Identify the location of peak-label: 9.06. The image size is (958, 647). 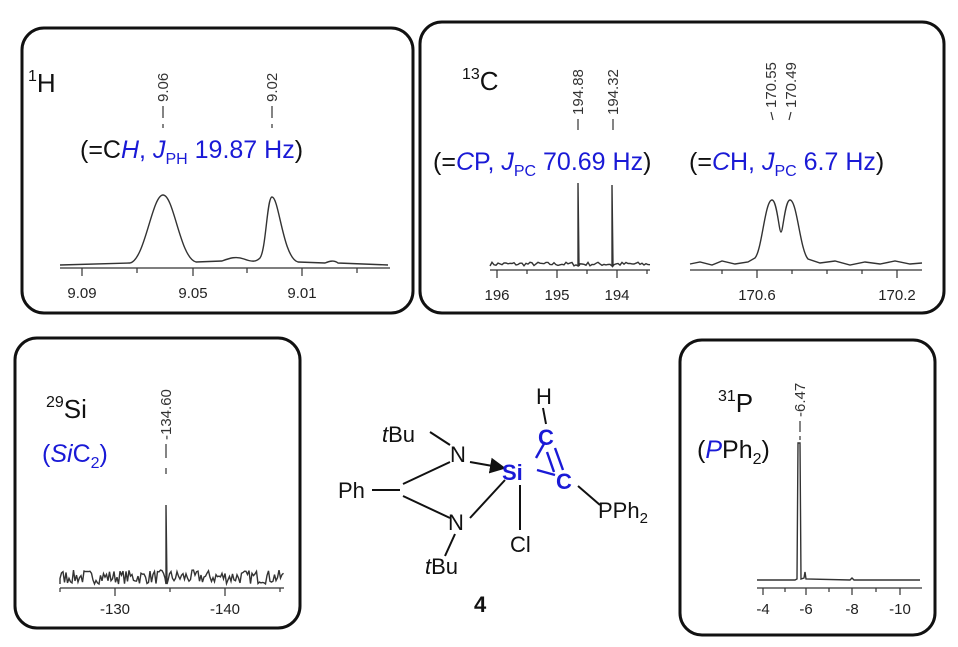
(163, 87).